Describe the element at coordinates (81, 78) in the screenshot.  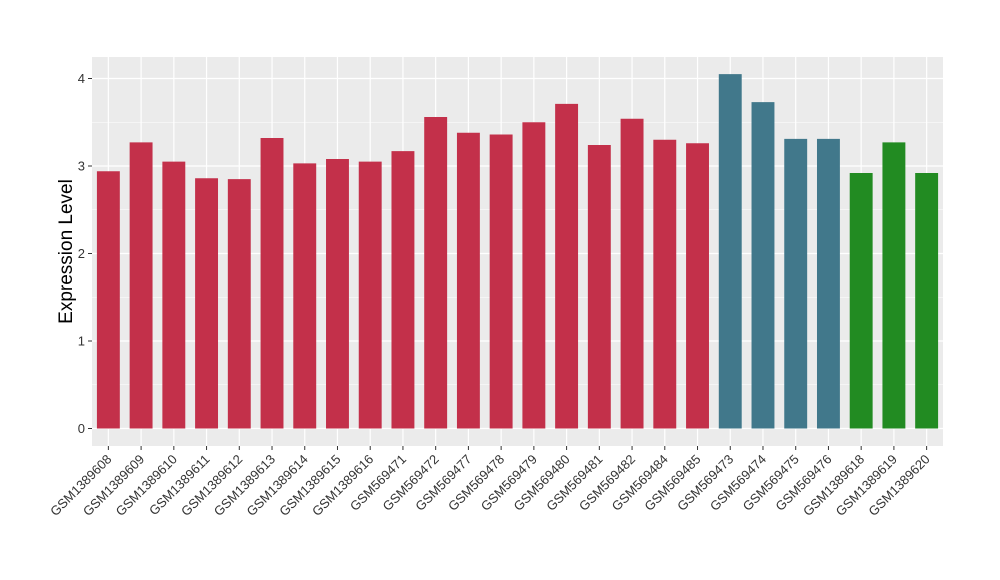
I see `y-tick-label: 4` at that location.